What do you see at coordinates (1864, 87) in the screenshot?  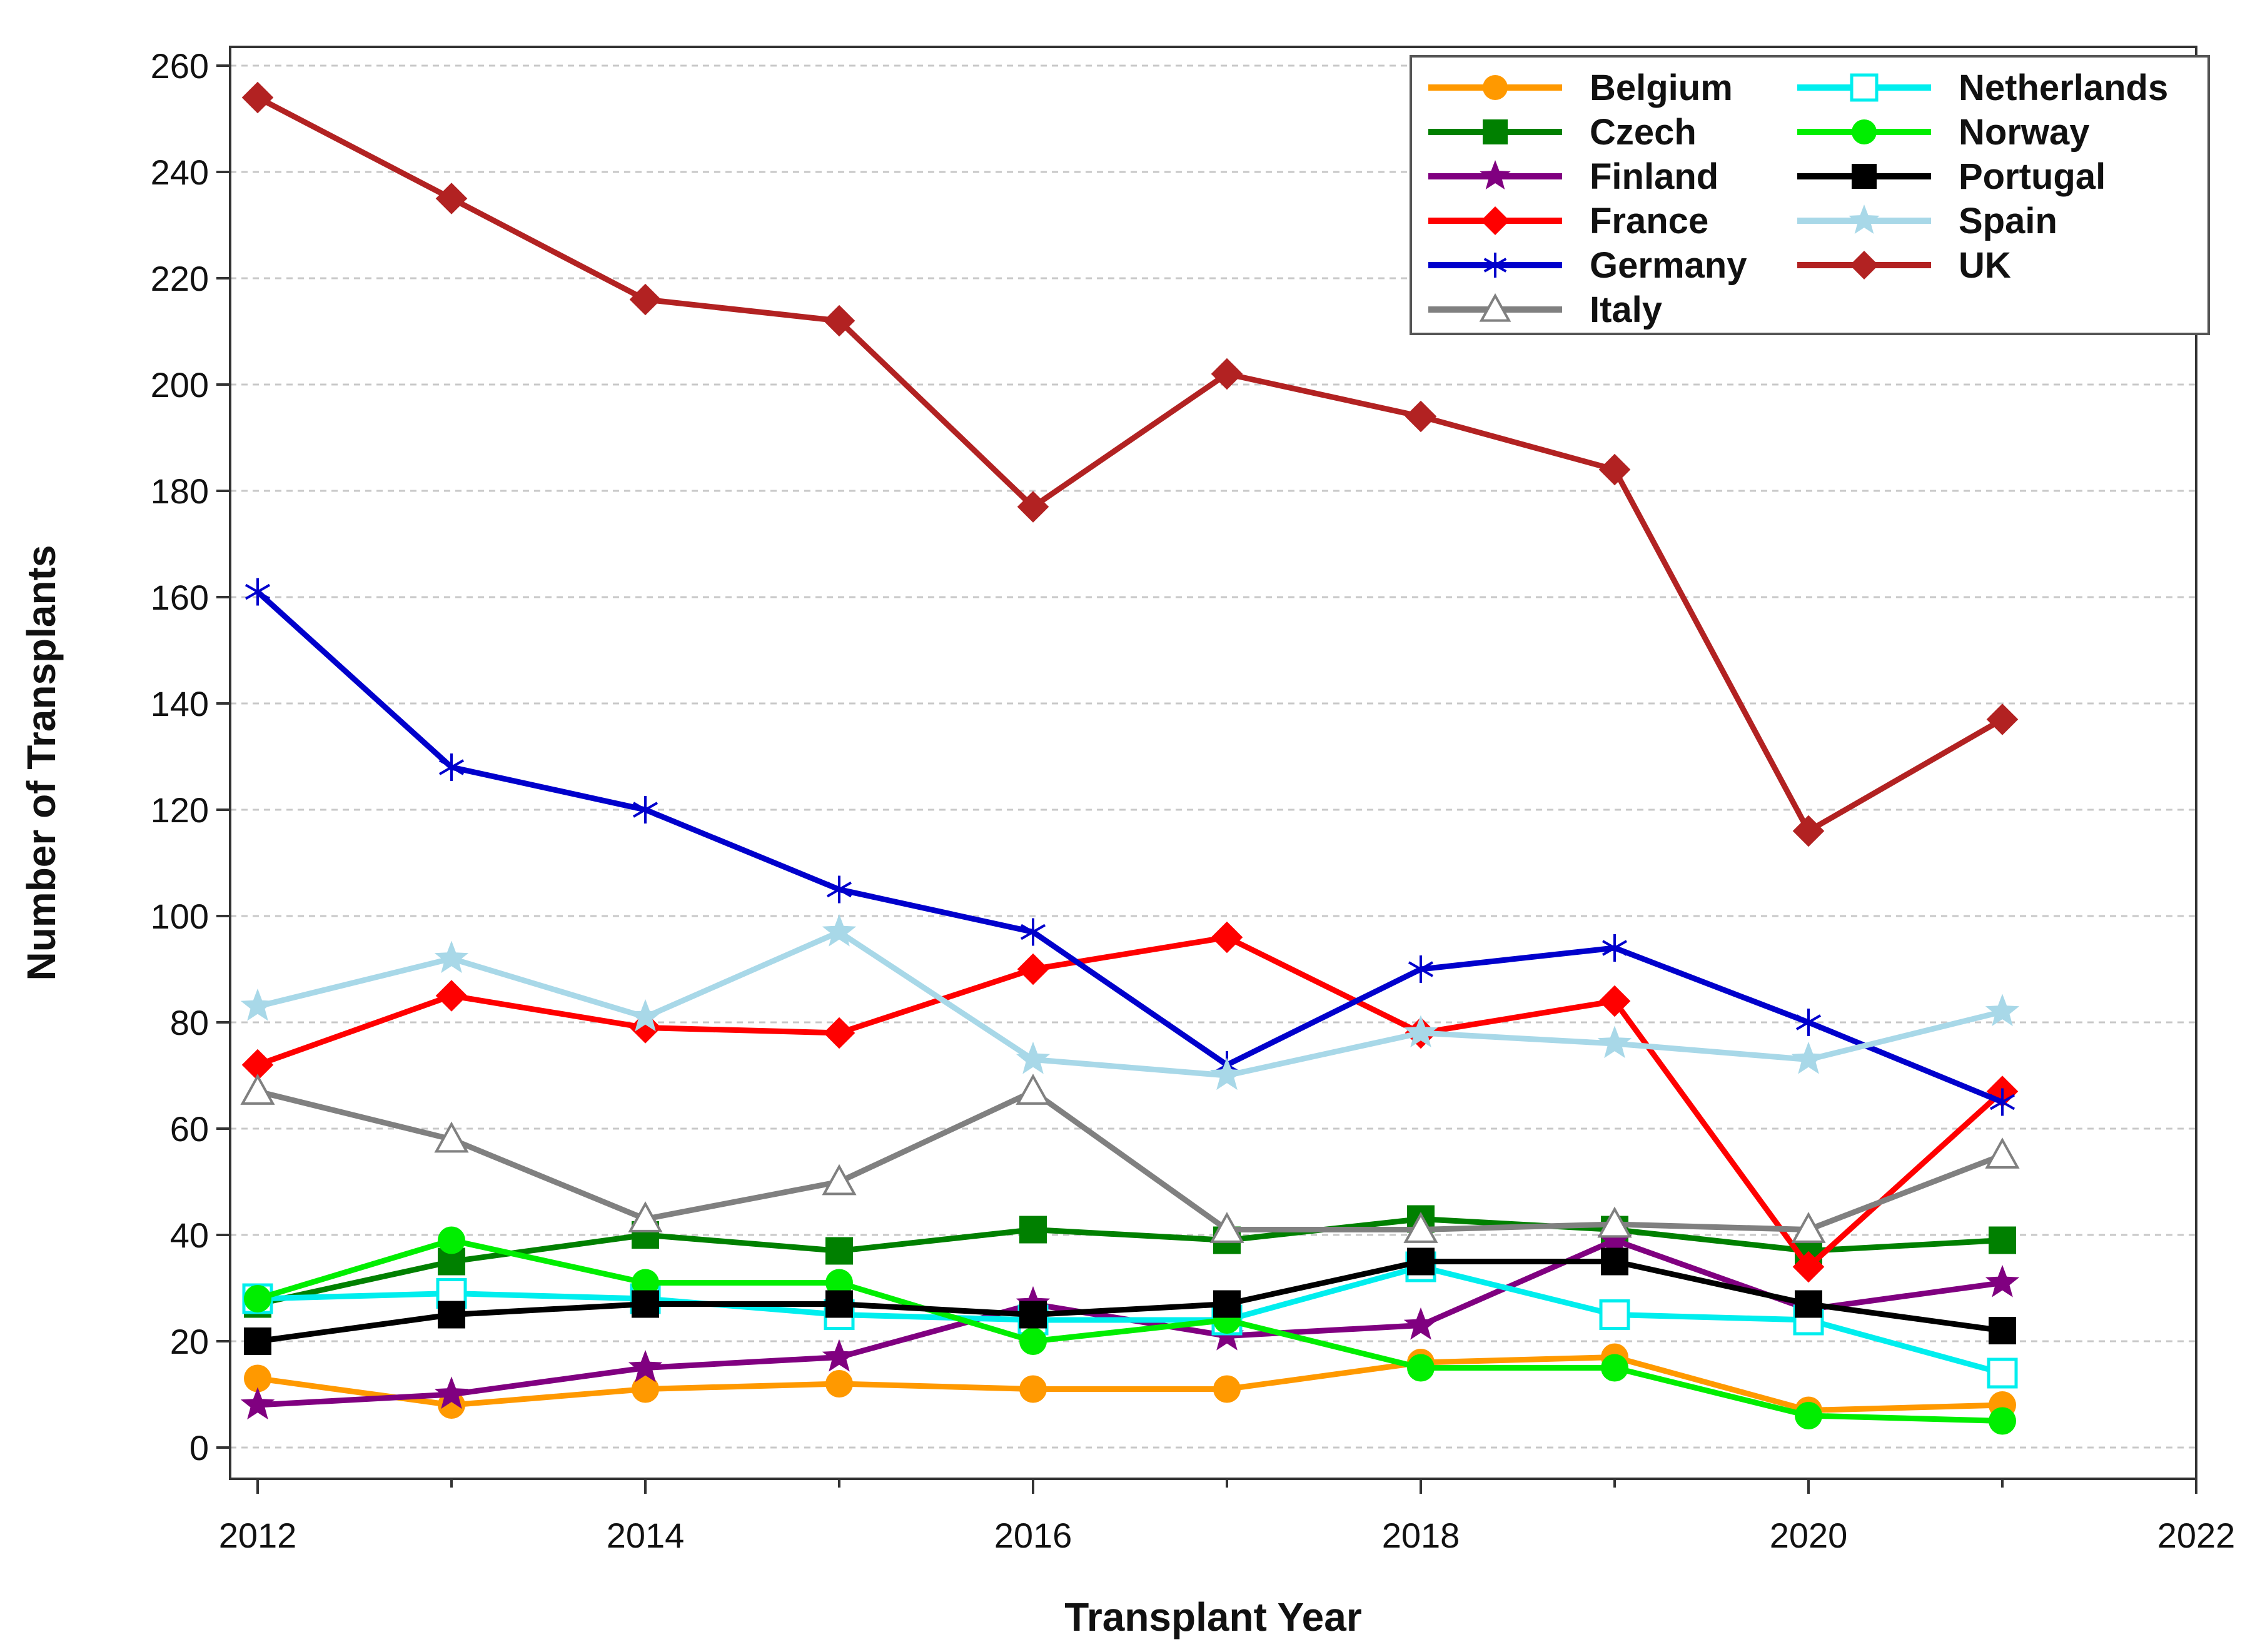 I see `legend-marker-netherlands` at bounding box center [1864, 87].